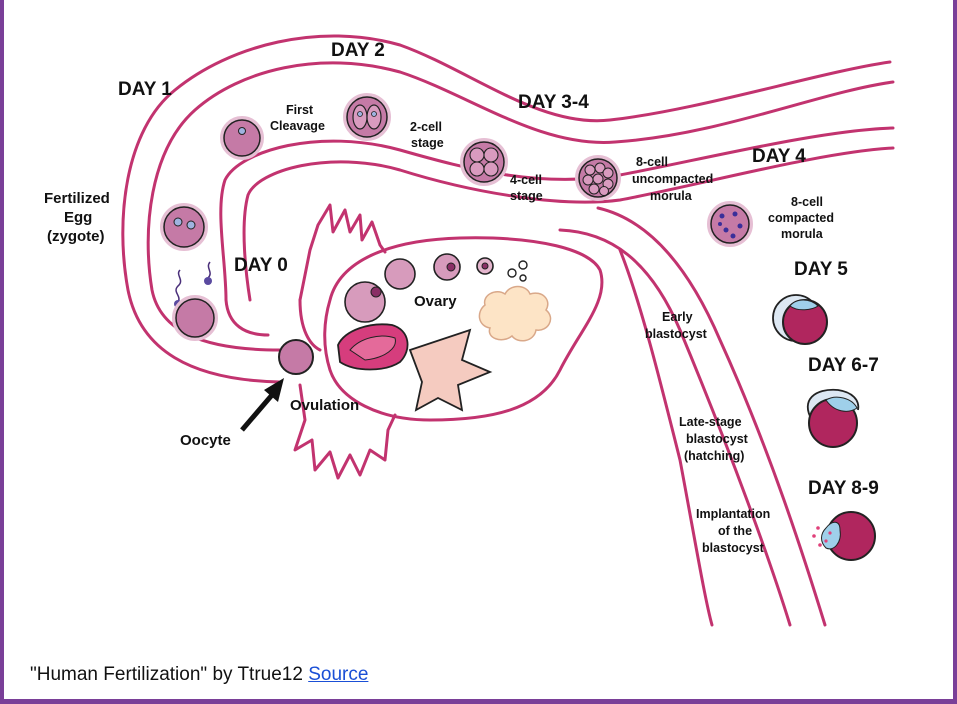 Image resolution: width=957 pixels, height=704 pixels. Describe the element at coordinates (804, 305) in the screenshot. I see `early-inner-cell-mass` at that location.